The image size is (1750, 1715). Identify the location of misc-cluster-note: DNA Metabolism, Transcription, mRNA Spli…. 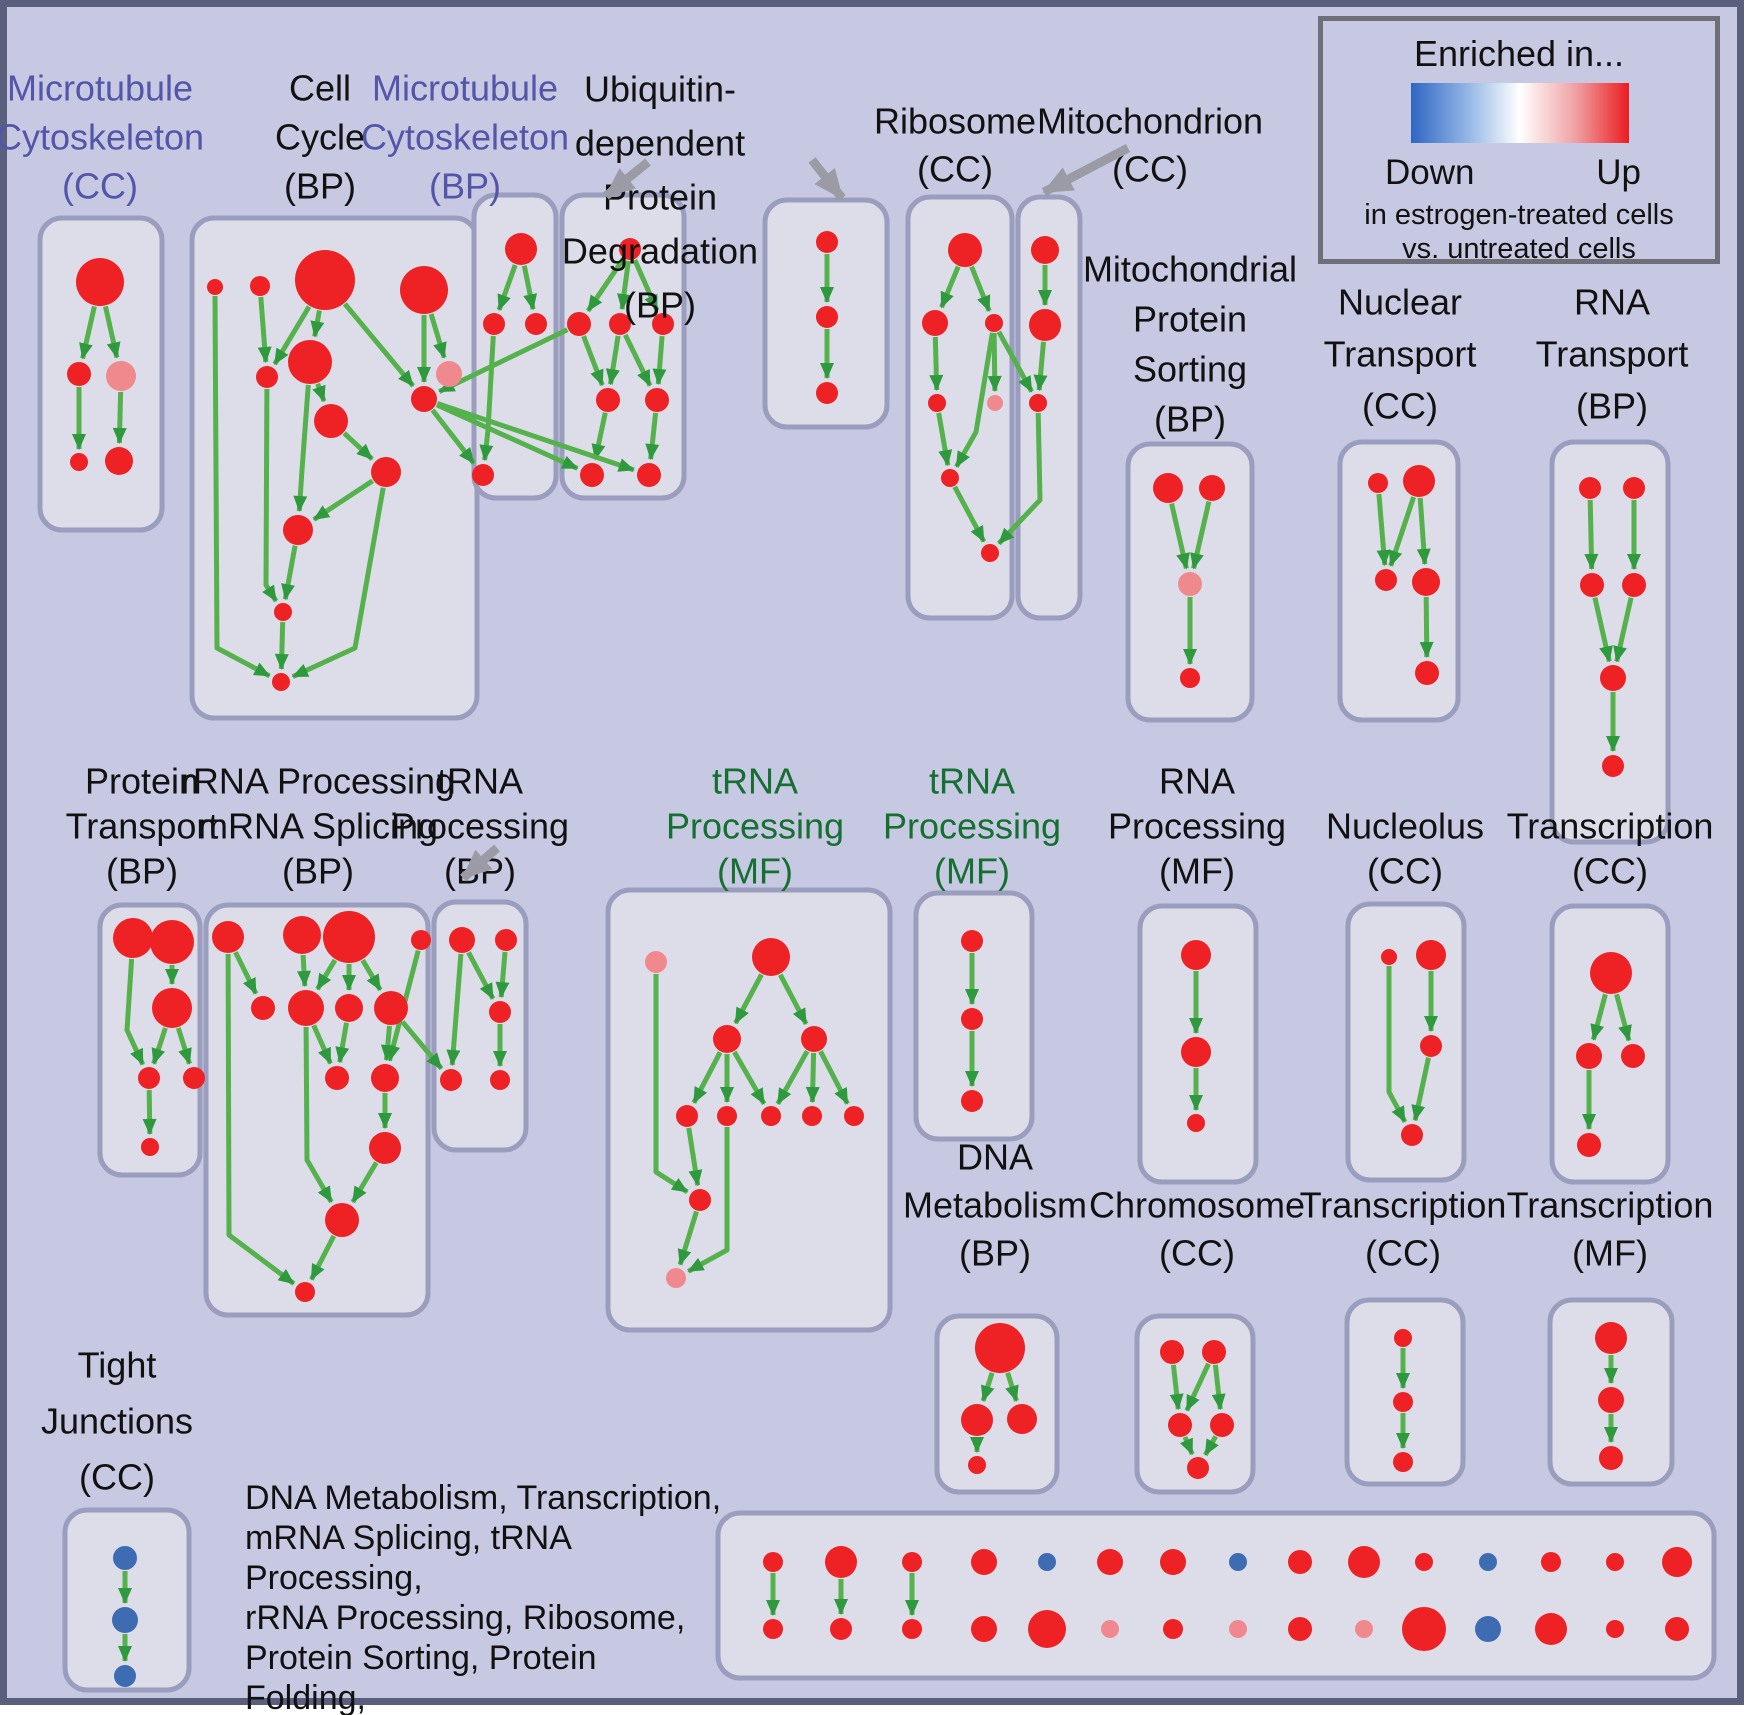
(485, 1596).